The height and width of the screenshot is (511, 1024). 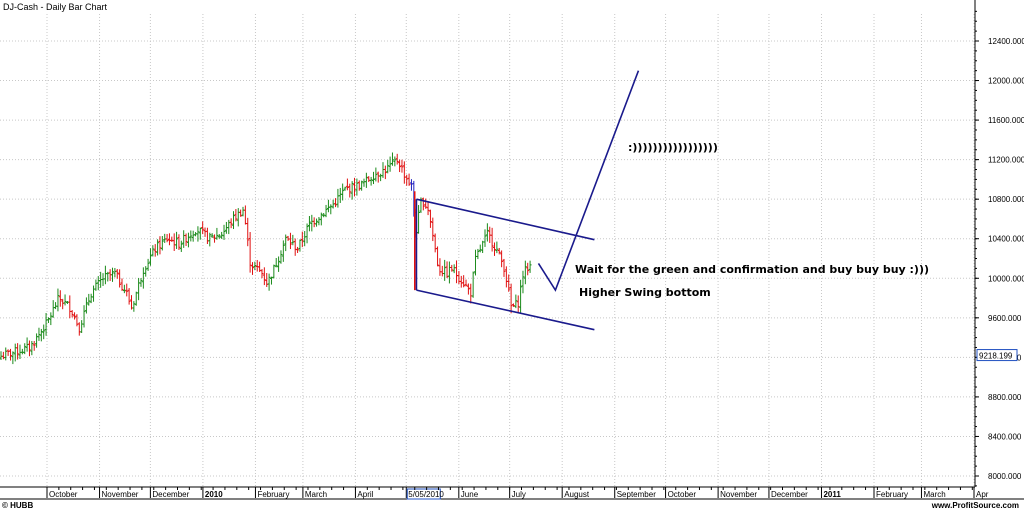 I want to click on x-month-label: April, so click(x=365, y=494).